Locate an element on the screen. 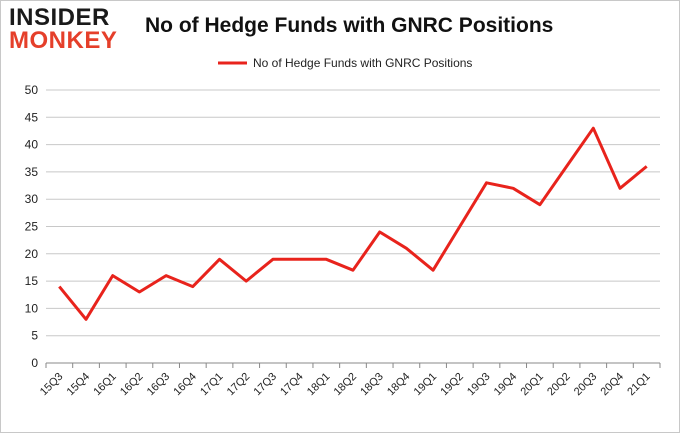 This screenshot has width=680, height=433. x-tick-label: 16Q2 is located at coordinates (132, 385).